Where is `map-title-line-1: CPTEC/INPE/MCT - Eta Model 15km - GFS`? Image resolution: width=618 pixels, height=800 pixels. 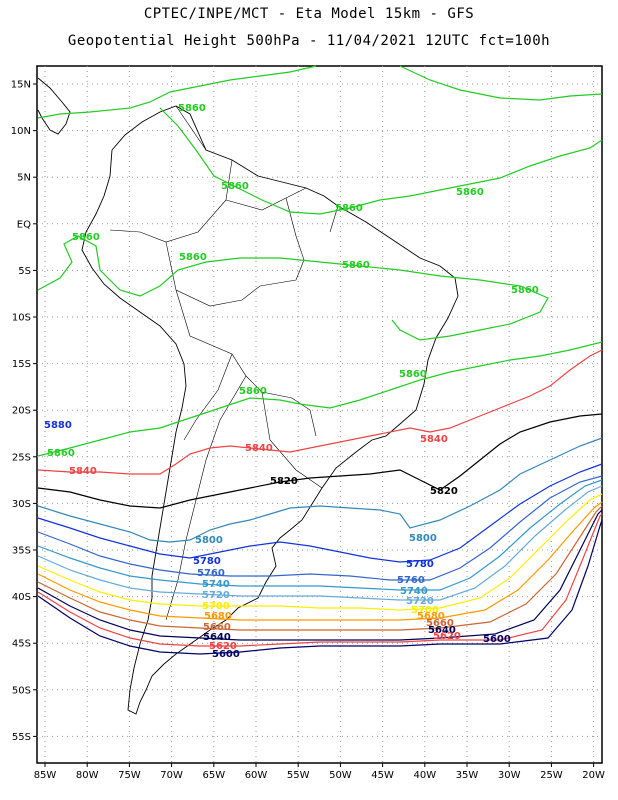
map-title-line-1: CPTEC/INPE/MCT - Eta Model 15km - GFS is located at coordinates (309, 14).